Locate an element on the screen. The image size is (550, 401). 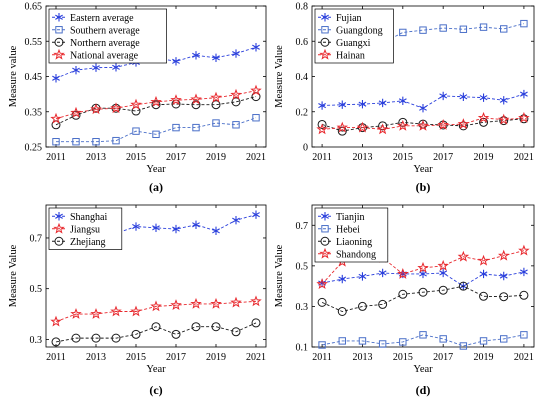
y-tick-label: 0.45 is located at coordinates (34, 77).